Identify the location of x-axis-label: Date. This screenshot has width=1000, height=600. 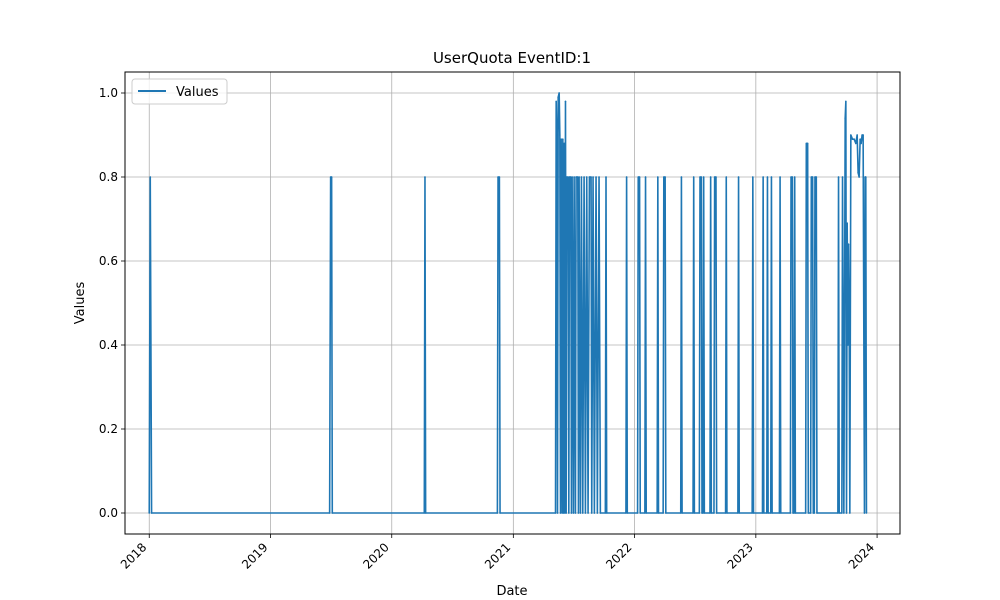
(511, 591).